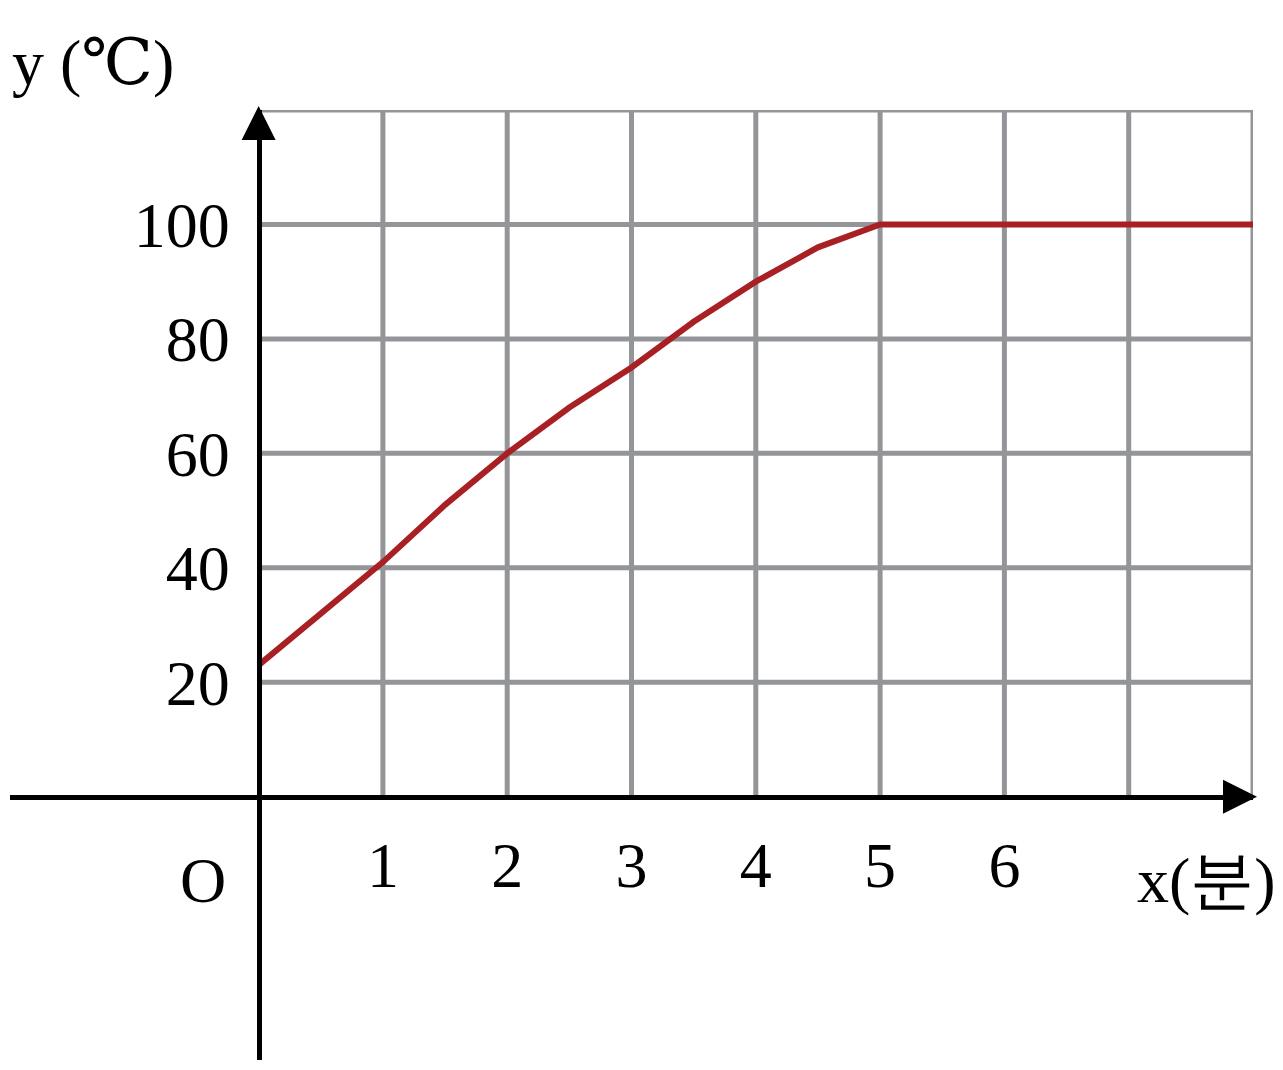 The image size is (1283, 1070). I want to click on x-tick-label: 6, so click(1004, 865).